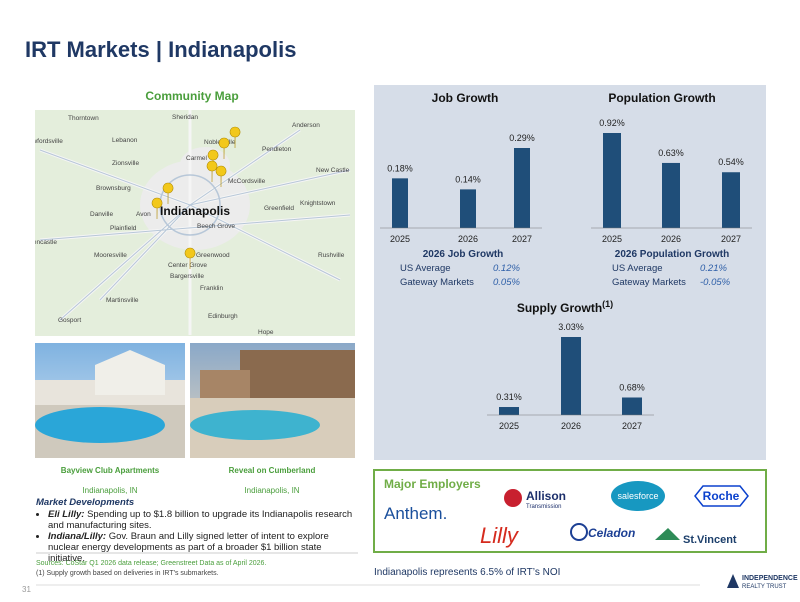 The image size is (800, 602). I want to click on stats-value: -0.05%, so click(715, 282).